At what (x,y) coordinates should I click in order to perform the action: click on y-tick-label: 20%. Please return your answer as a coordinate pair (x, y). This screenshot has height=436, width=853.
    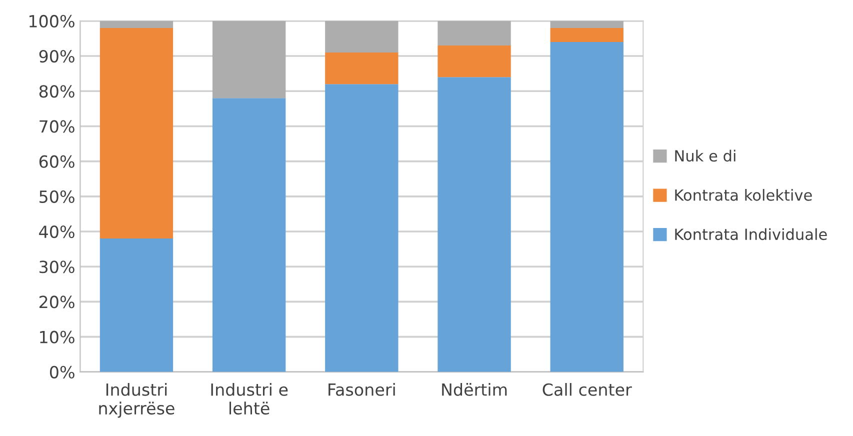
    Looking at the image, I should click on (57, 302).